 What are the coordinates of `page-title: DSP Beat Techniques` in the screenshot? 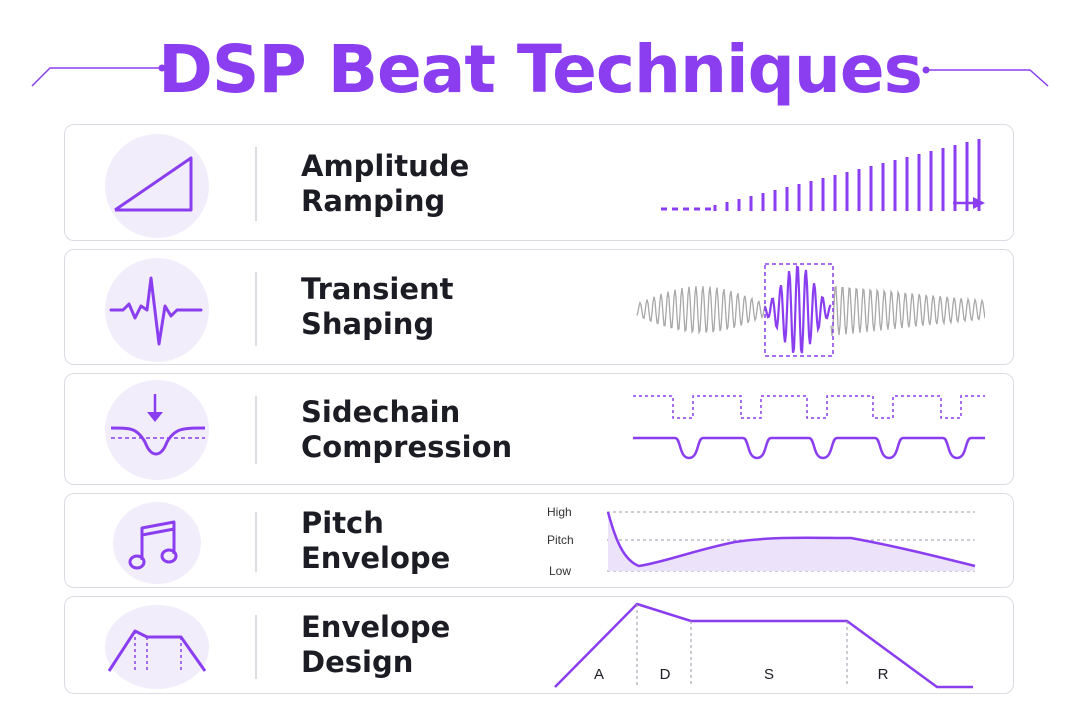 It's located at (540, 69).